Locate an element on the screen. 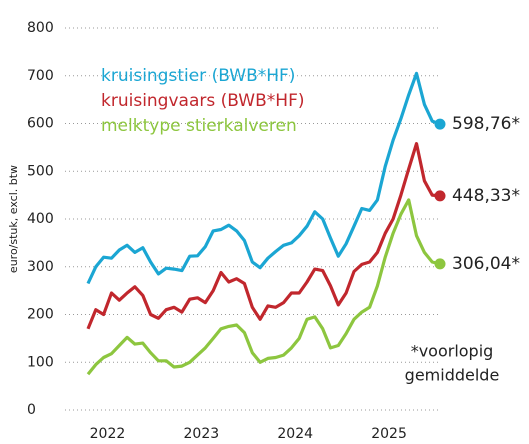 Image resolution: width=529 pixels, height=444 pixels. y-tick-label: 200 is located at coordinates (40, 315).